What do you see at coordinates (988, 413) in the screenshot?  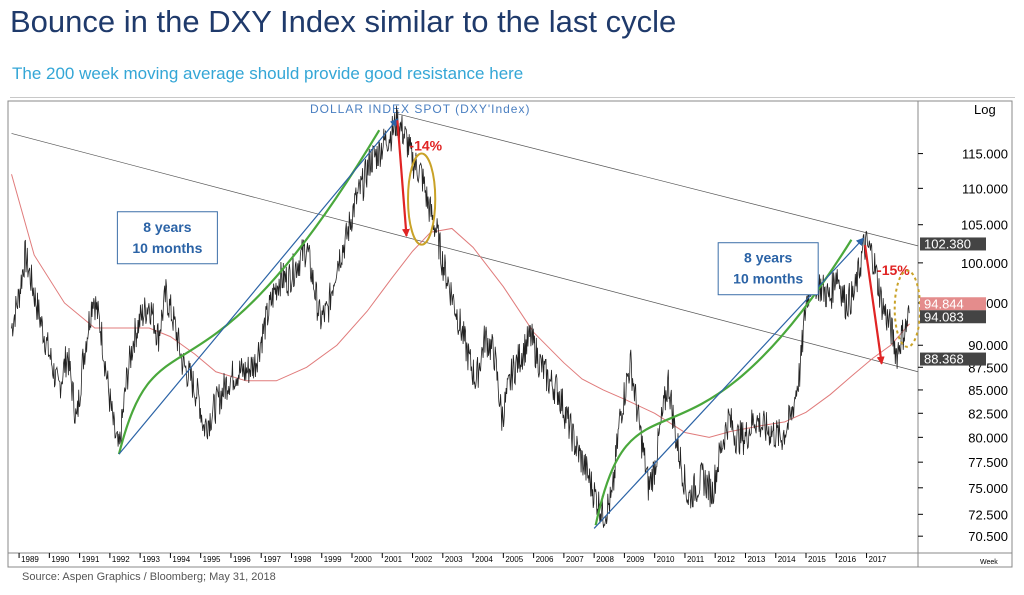 I see `y-tick-label: 82.500` at bounding box center [988, 413].